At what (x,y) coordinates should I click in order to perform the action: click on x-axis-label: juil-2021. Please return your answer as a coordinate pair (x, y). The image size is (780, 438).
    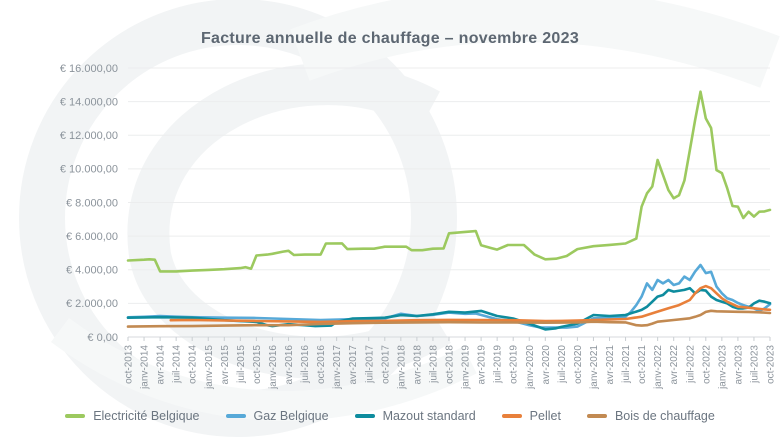
    Looking at the image, I should click on (626, 364).